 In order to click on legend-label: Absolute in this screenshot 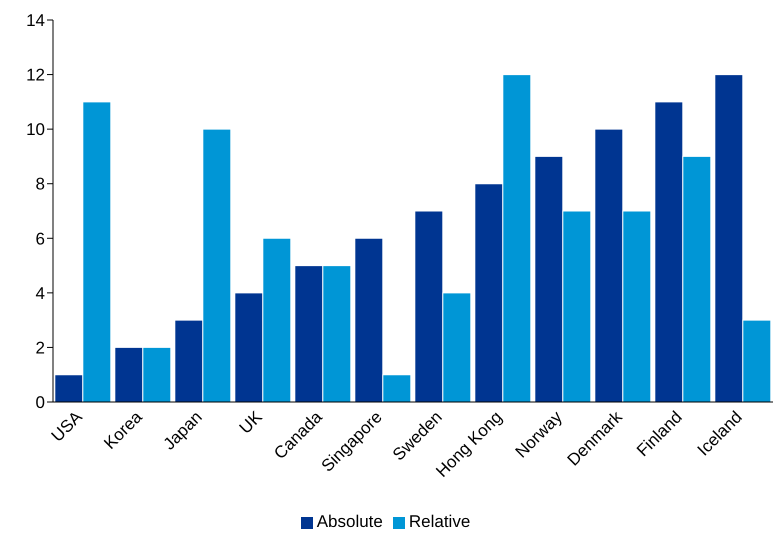, I will do `click(349, 521)`.